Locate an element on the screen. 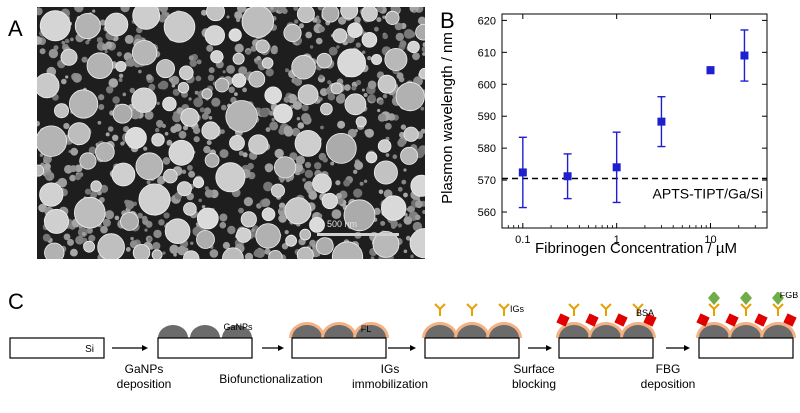 This screenshot has height=413, width=800. panel-letter-b: B is located at coordinates (447, 20).